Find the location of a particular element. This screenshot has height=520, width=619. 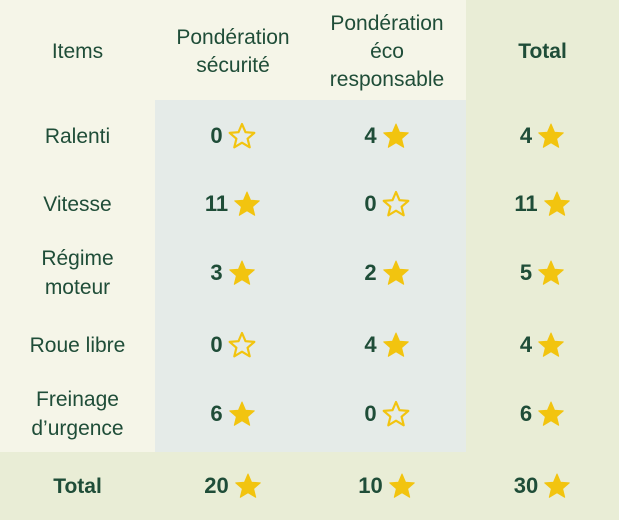

row-label: Vitesse is located at coordinates (77, 204).